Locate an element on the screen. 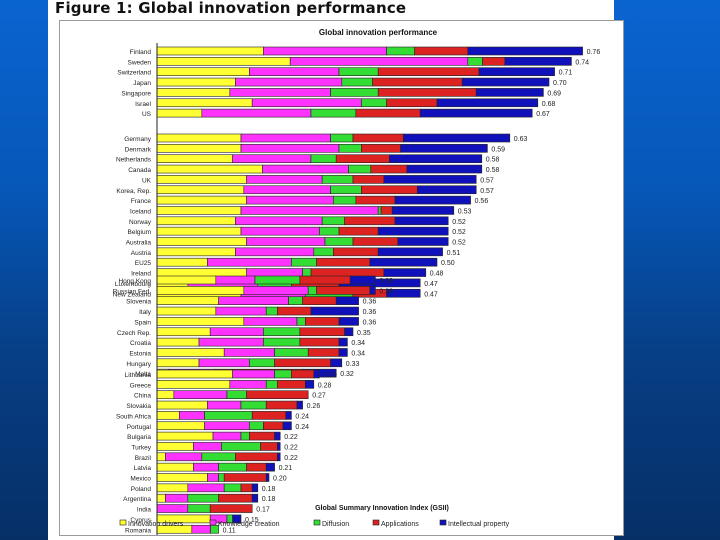  total-value-label: 0.57 is located at coordinates (487, 191).